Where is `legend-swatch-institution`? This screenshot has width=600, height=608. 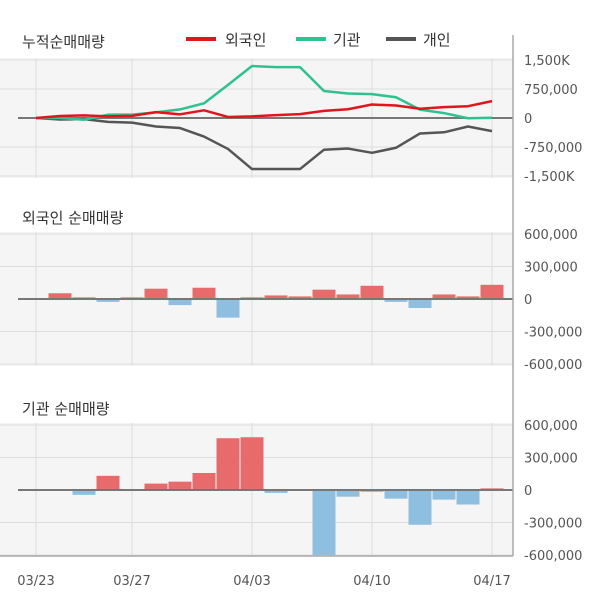 legend-swatch-institution is located at coordinates (311, 39).